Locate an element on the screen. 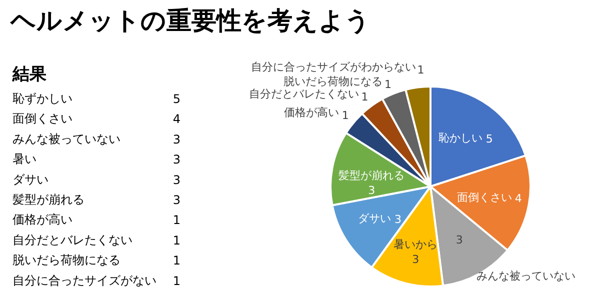  text: ダサい is located at coordinates (30, 179).